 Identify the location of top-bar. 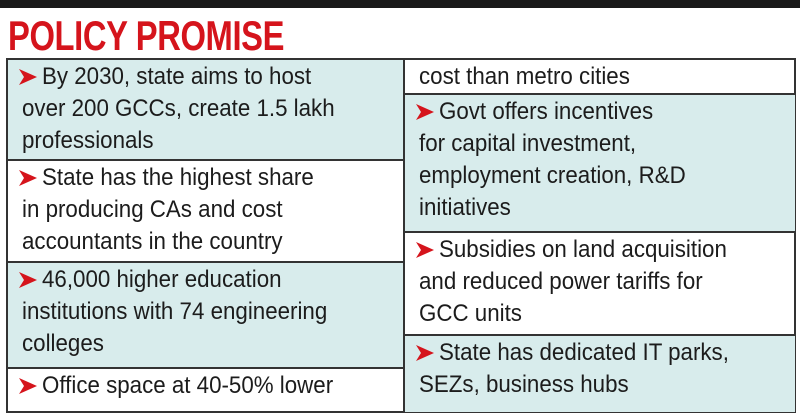
(400, 4).